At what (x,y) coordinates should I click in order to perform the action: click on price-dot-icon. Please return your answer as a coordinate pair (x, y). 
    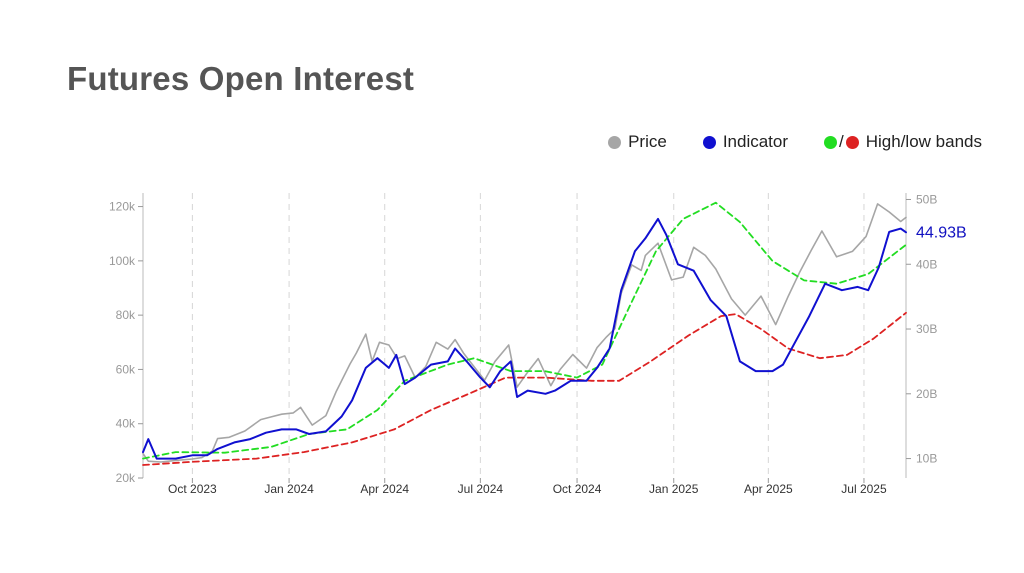
    Looking at the image, I should click on (615, 142).